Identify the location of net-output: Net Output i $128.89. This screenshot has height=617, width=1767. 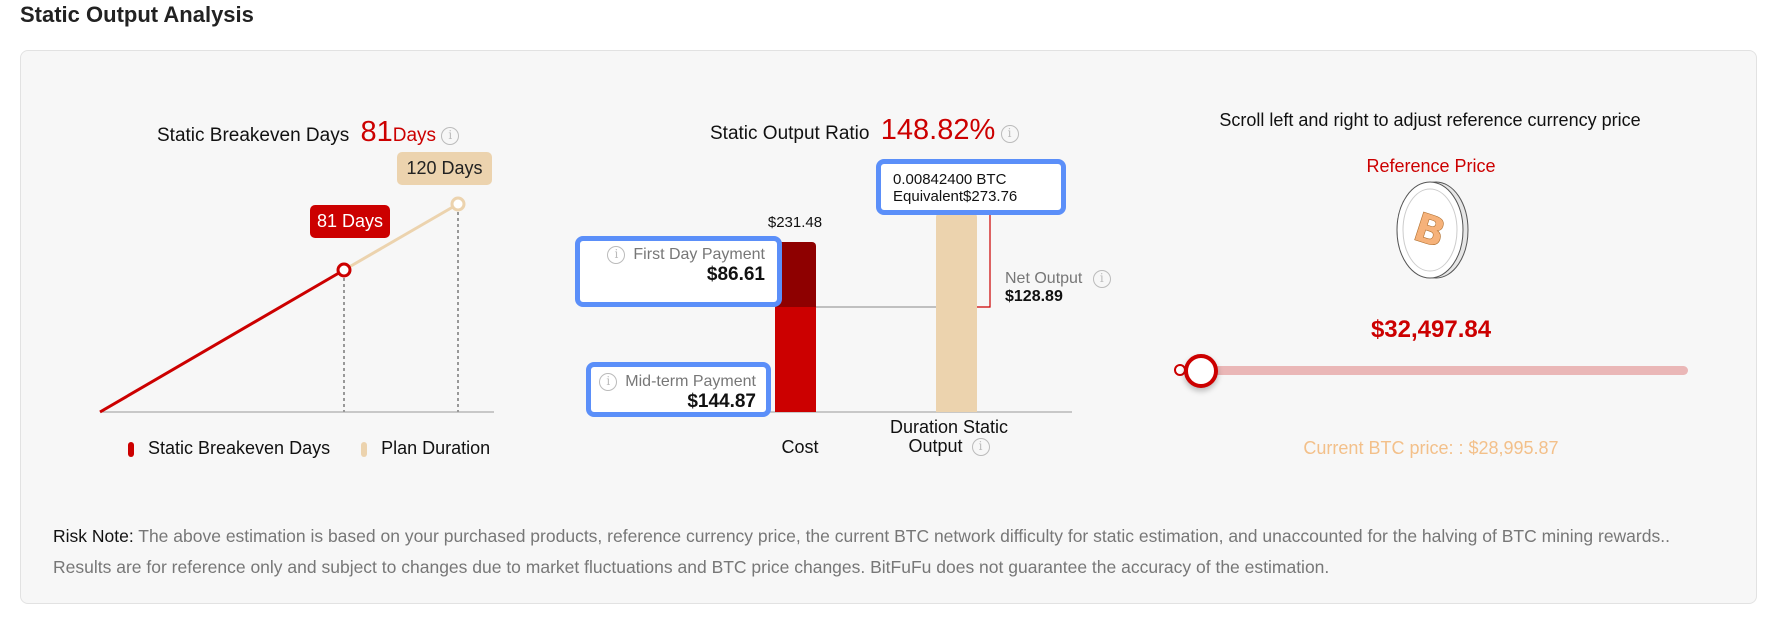
(1058, 288).